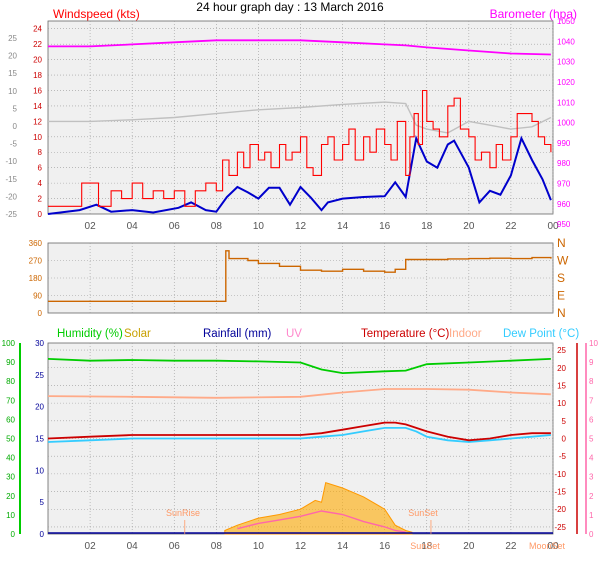  I want to click on uv-line, so click(321, 521).